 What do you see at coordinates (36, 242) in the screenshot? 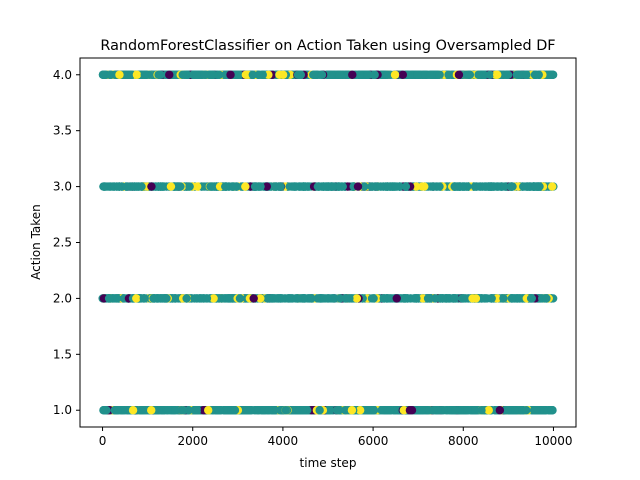
I see `y-axis-label: Action Taken` at bounding box center [36, 242].